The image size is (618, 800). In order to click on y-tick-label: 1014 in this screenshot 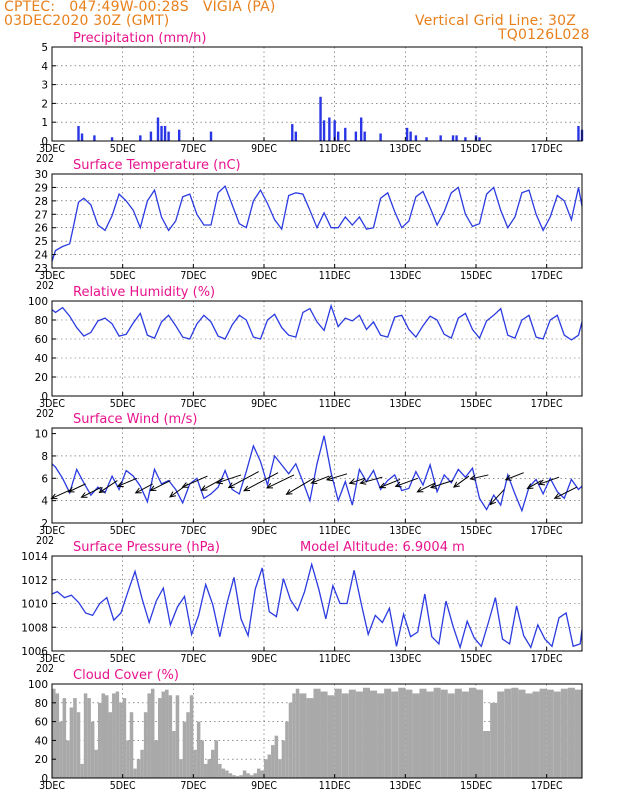, I will do `click(34, 557)`.